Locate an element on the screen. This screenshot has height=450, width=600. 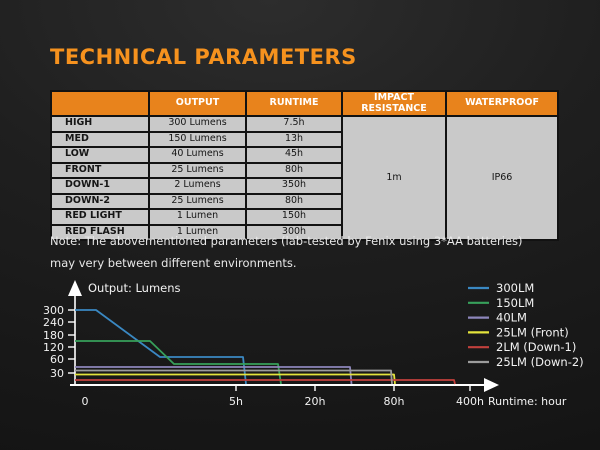
mode-cell: LOW is located at coordinates (100, 155).